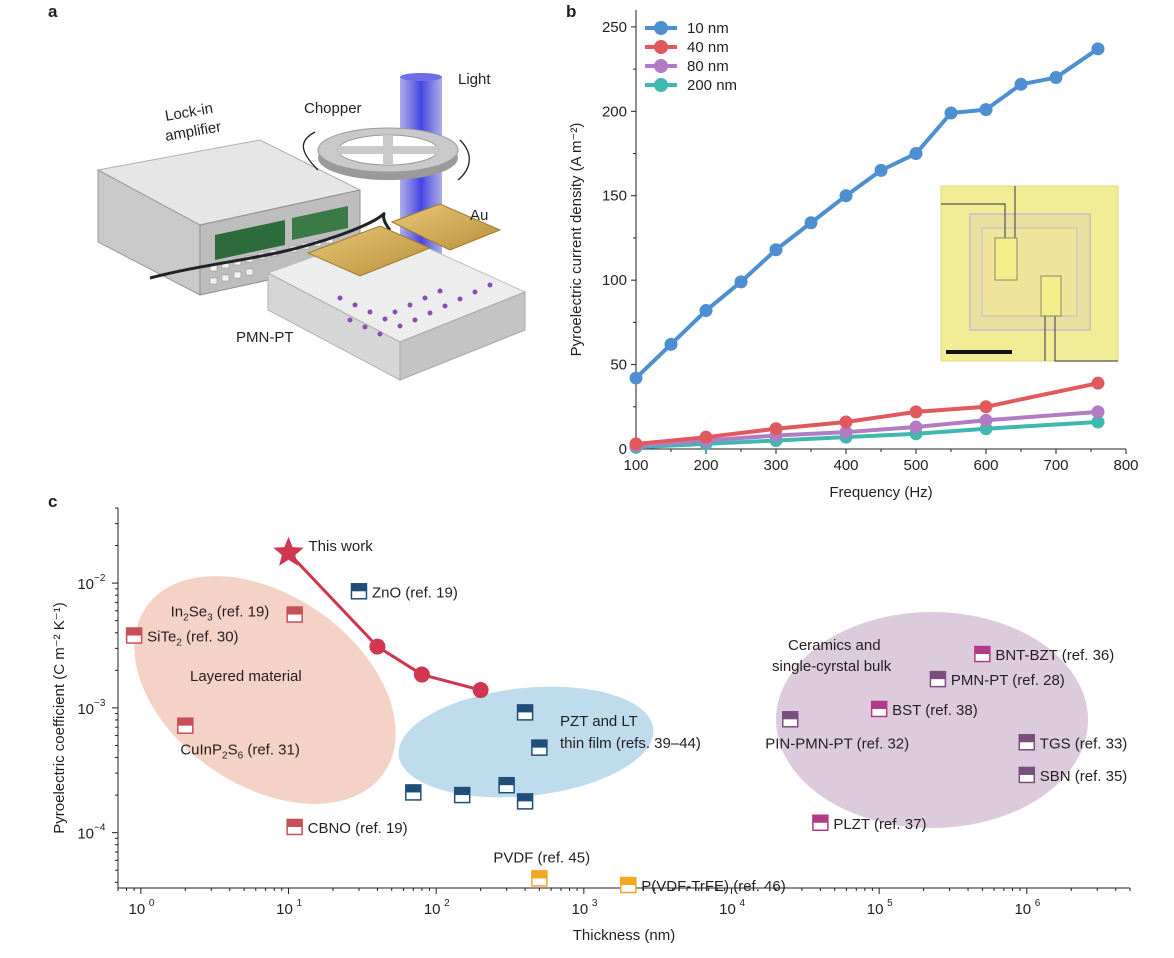 The height and width of the screenshot is (958, 1174). Describe the element at coordinates (834, 645) in the screenshot. I see `label-bulk-line1: Ceramics and` at that location.